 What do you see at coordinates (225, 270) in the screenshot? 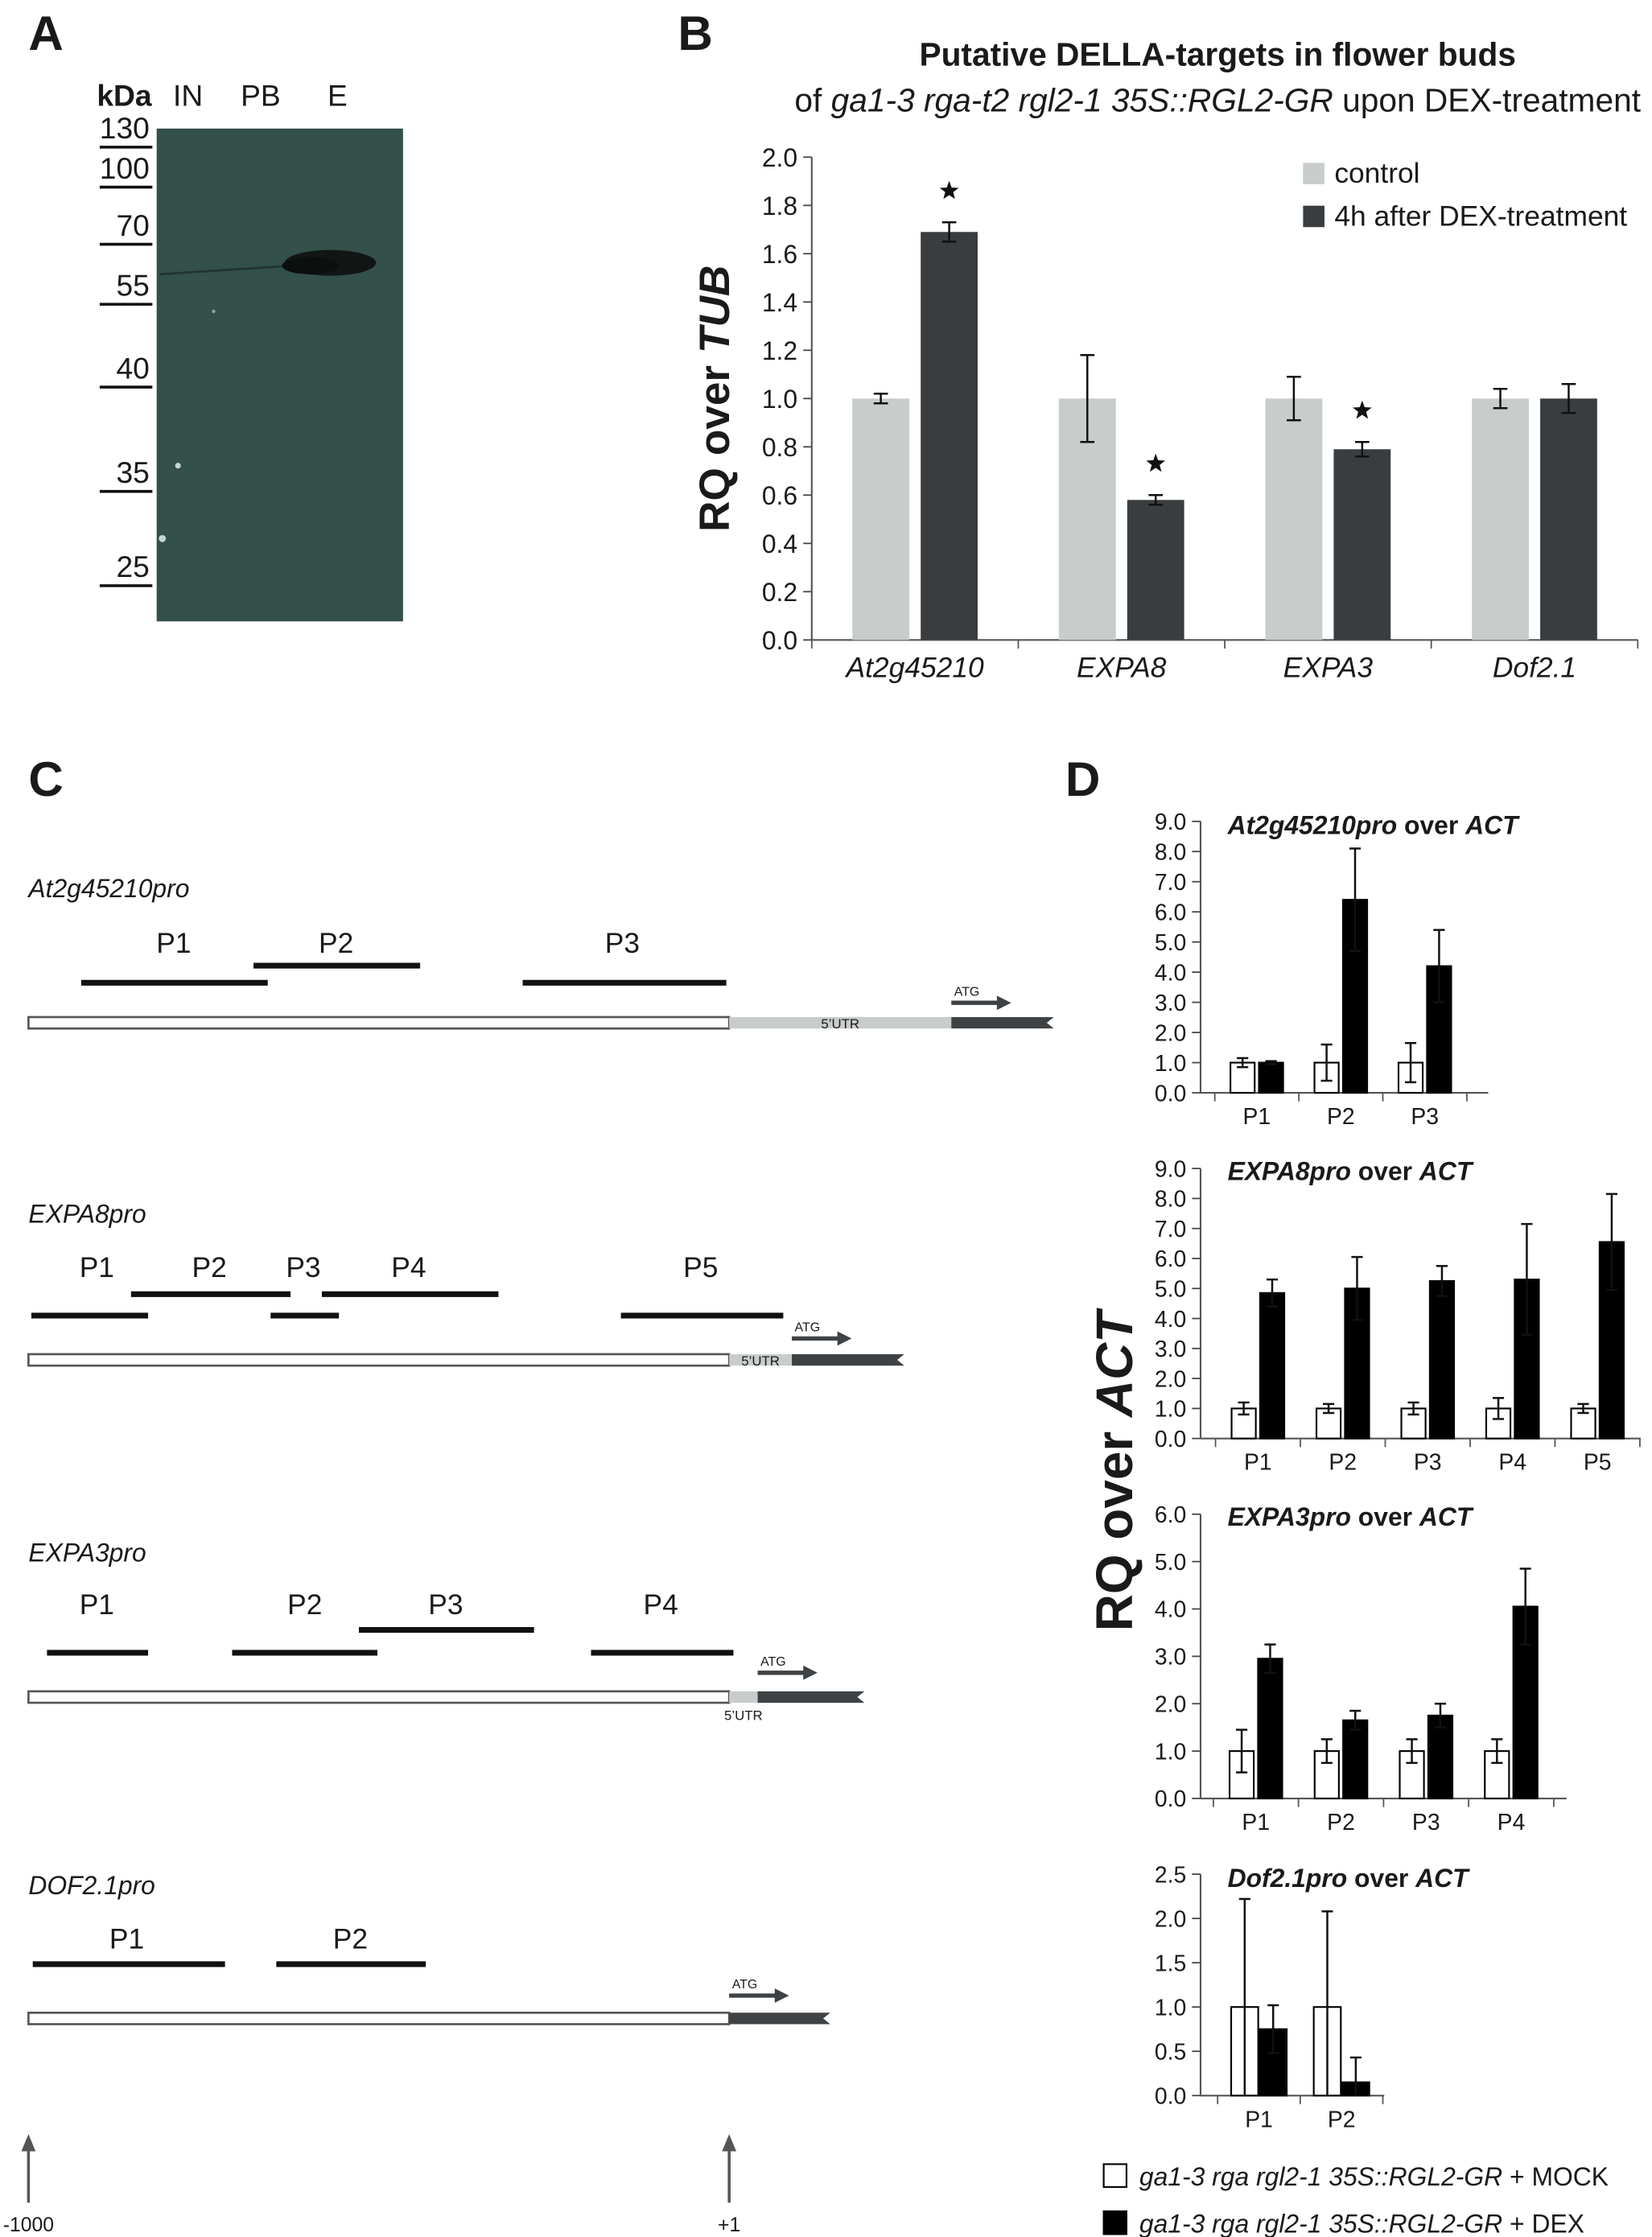
I see `blot-streak` at bounding box center [225, 270].